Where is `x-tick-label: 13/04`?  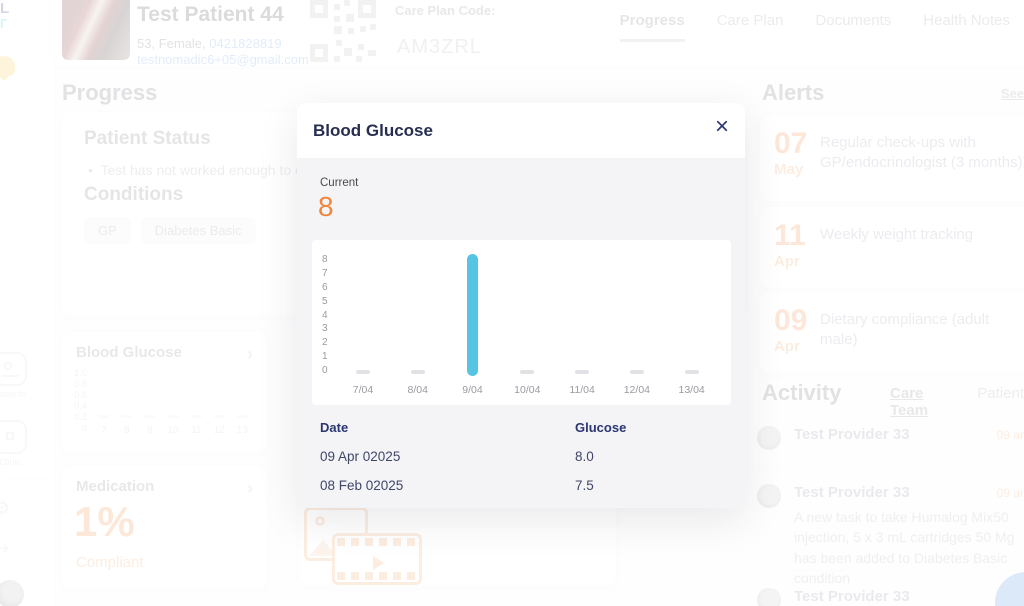 x-tick-label: 13/04 is located at coordinates (691, 390).